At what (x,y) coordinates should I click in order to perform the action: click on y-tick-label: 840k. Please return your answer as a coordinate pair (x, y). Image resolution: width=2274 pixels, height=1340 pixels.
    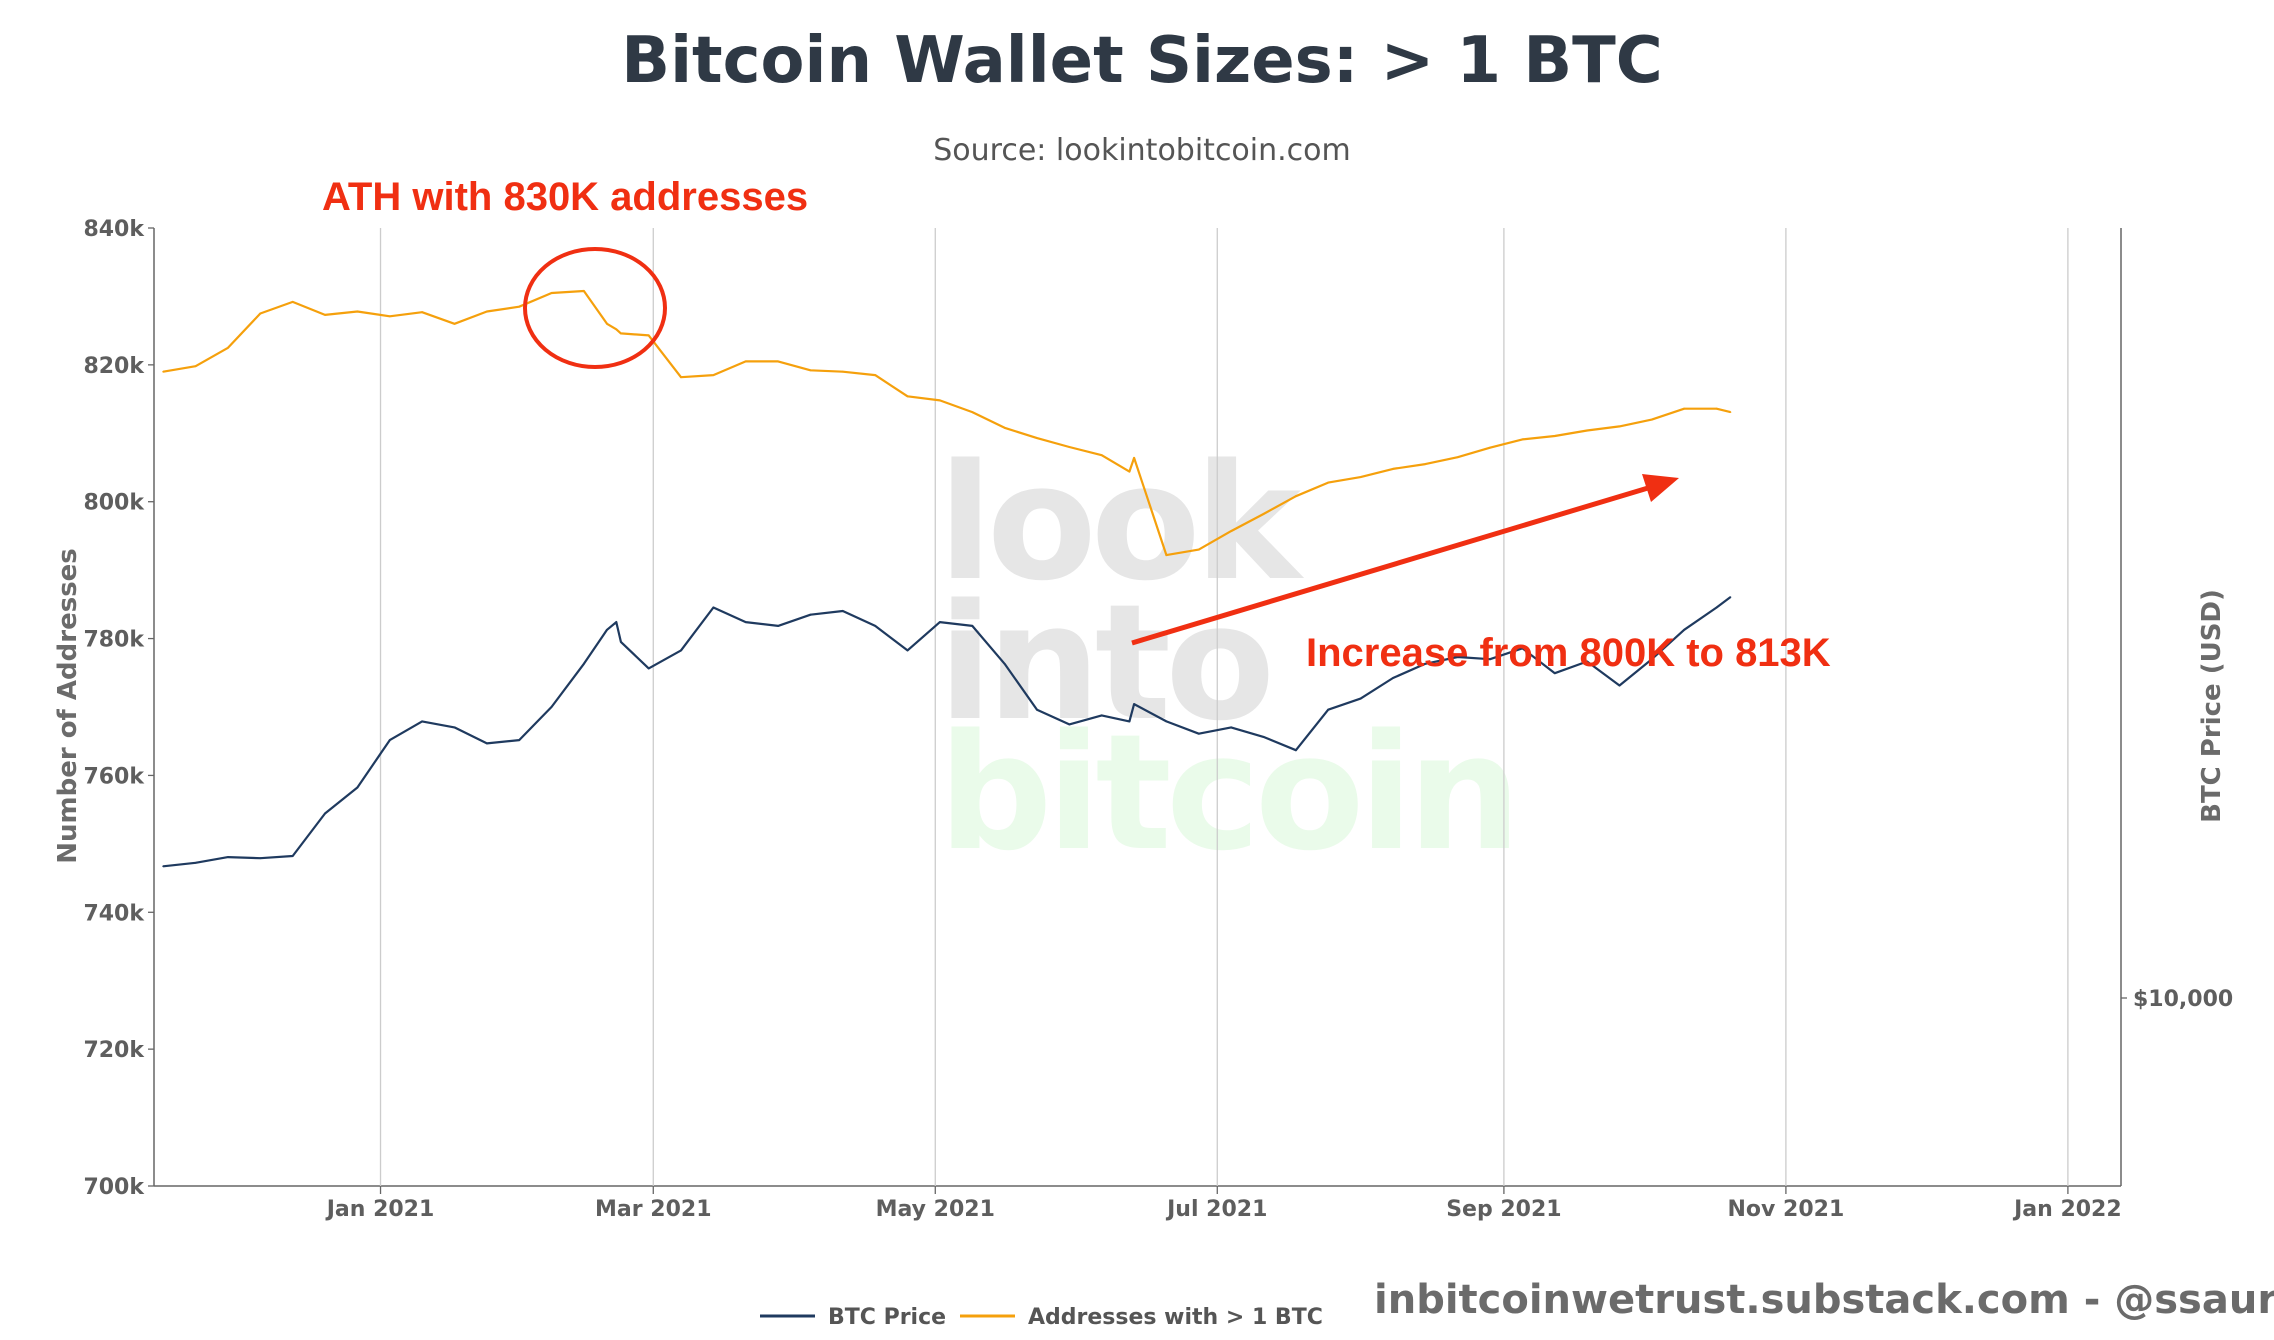
    Looking at the image, I should click on (114, 229).